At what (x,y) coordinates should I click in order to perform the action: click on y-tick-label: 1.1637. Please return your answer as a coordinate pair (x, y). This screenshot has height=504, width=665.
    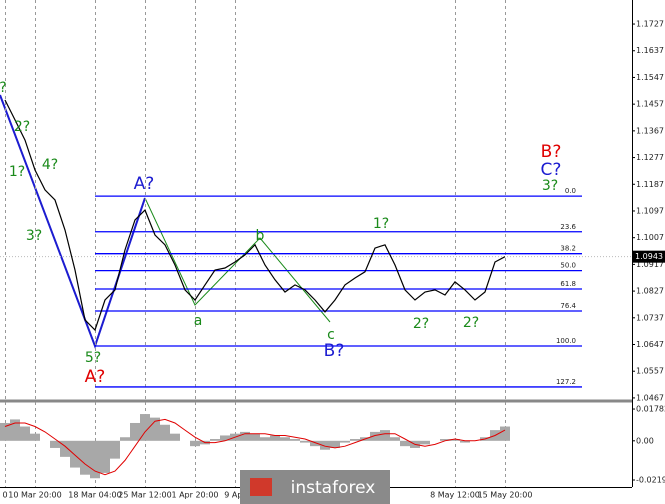
    Looking at the image, I should click on (650, 50).